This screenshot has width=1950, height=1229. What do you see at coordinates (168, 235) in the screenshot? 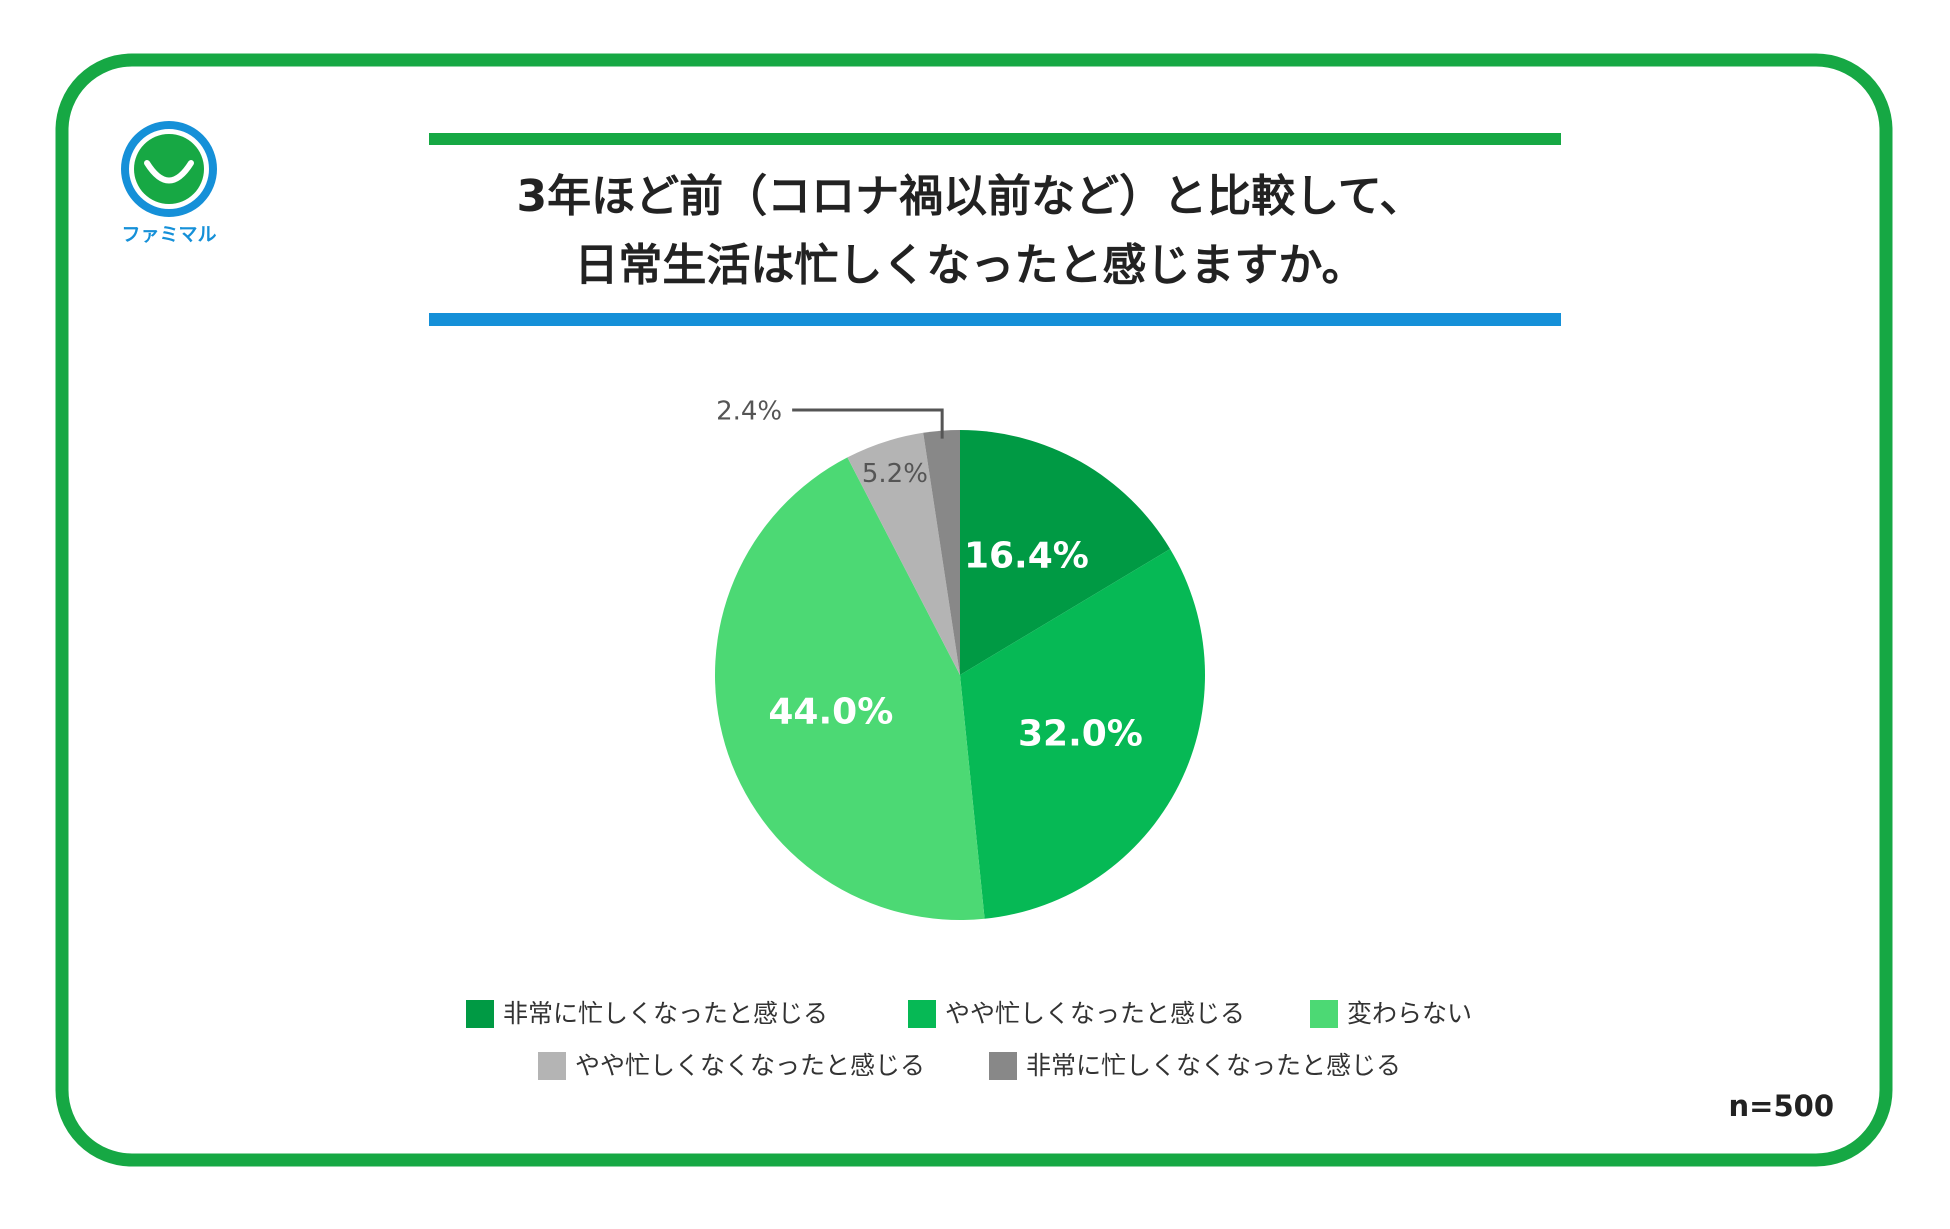
I see `logo-text: ファミマル` at bounding box center [168, 235].